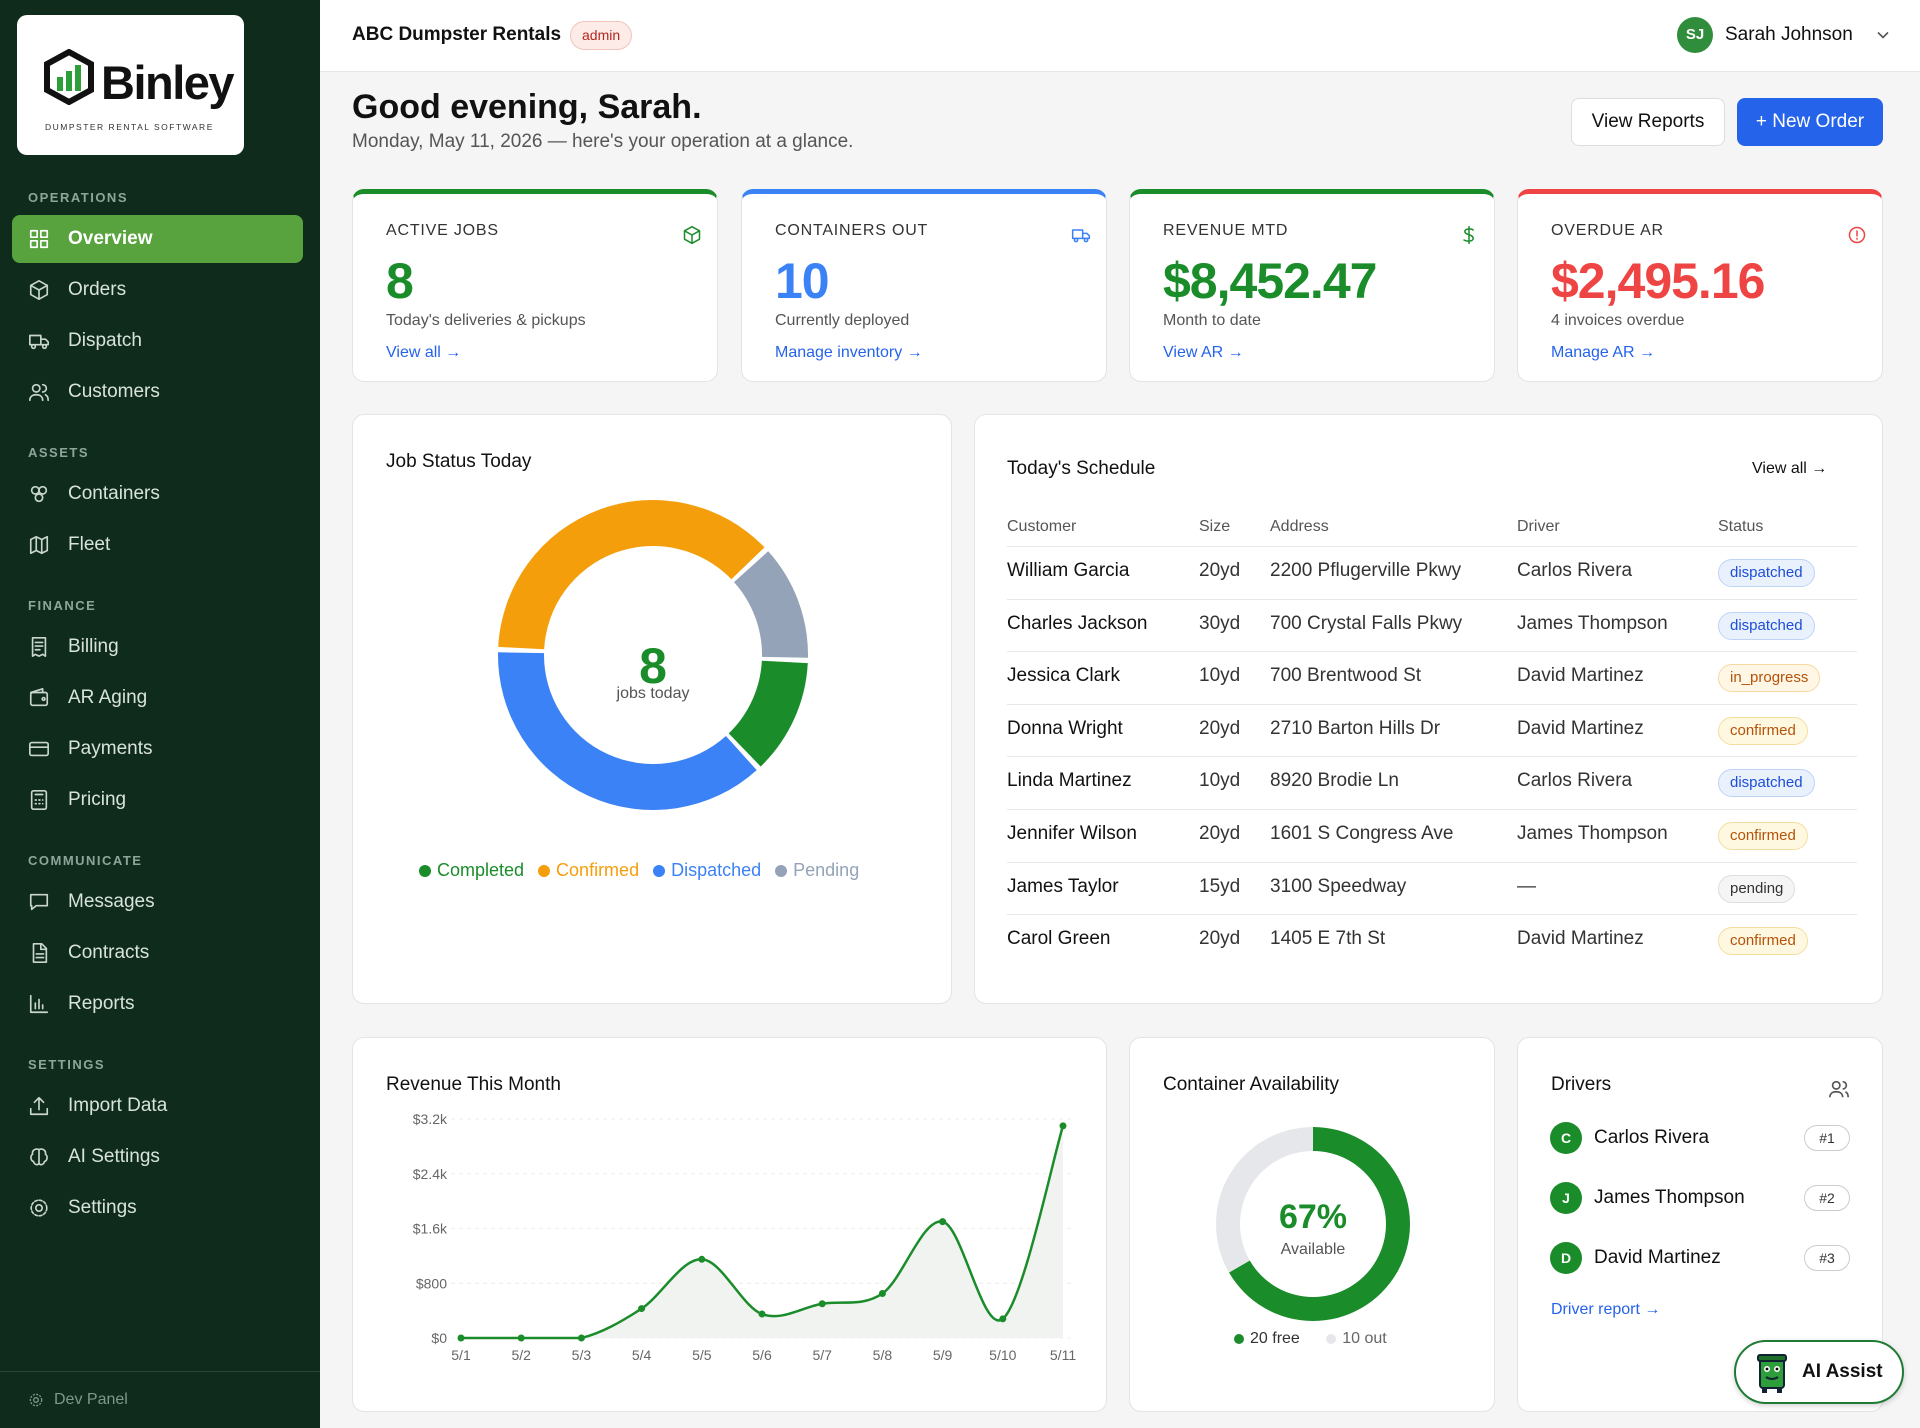 This screenshot has height=1428, width=1920. I want to click on job-status-confirmed-slice, so click(631, 575).